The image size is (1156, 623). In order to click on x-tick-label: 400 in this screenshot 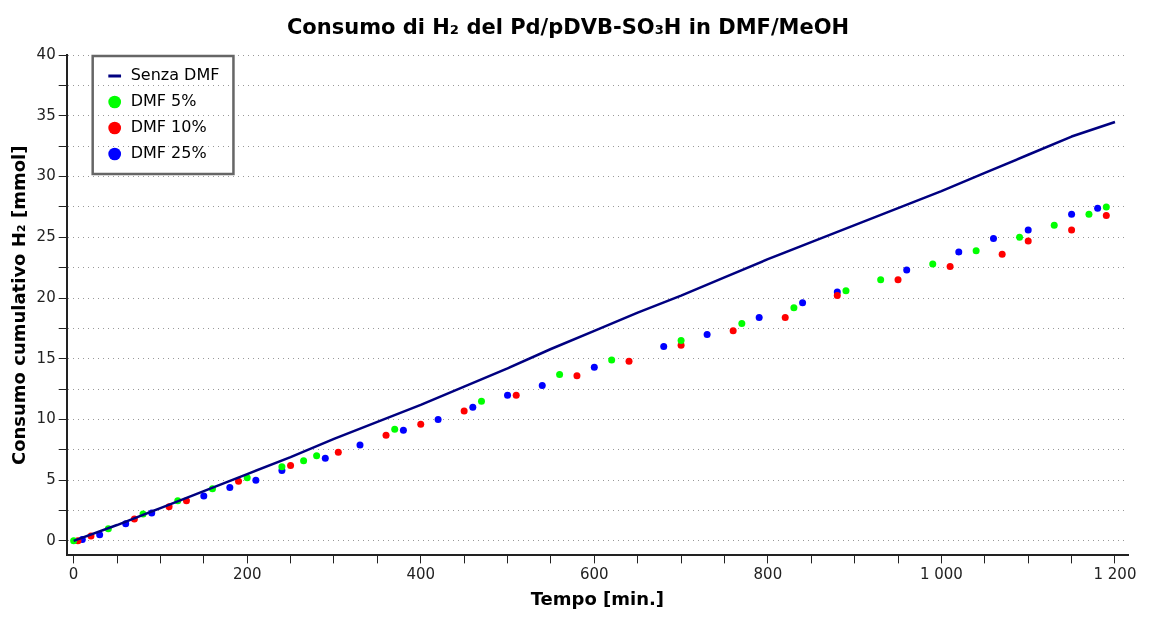, I will do `click(421, 574)`.